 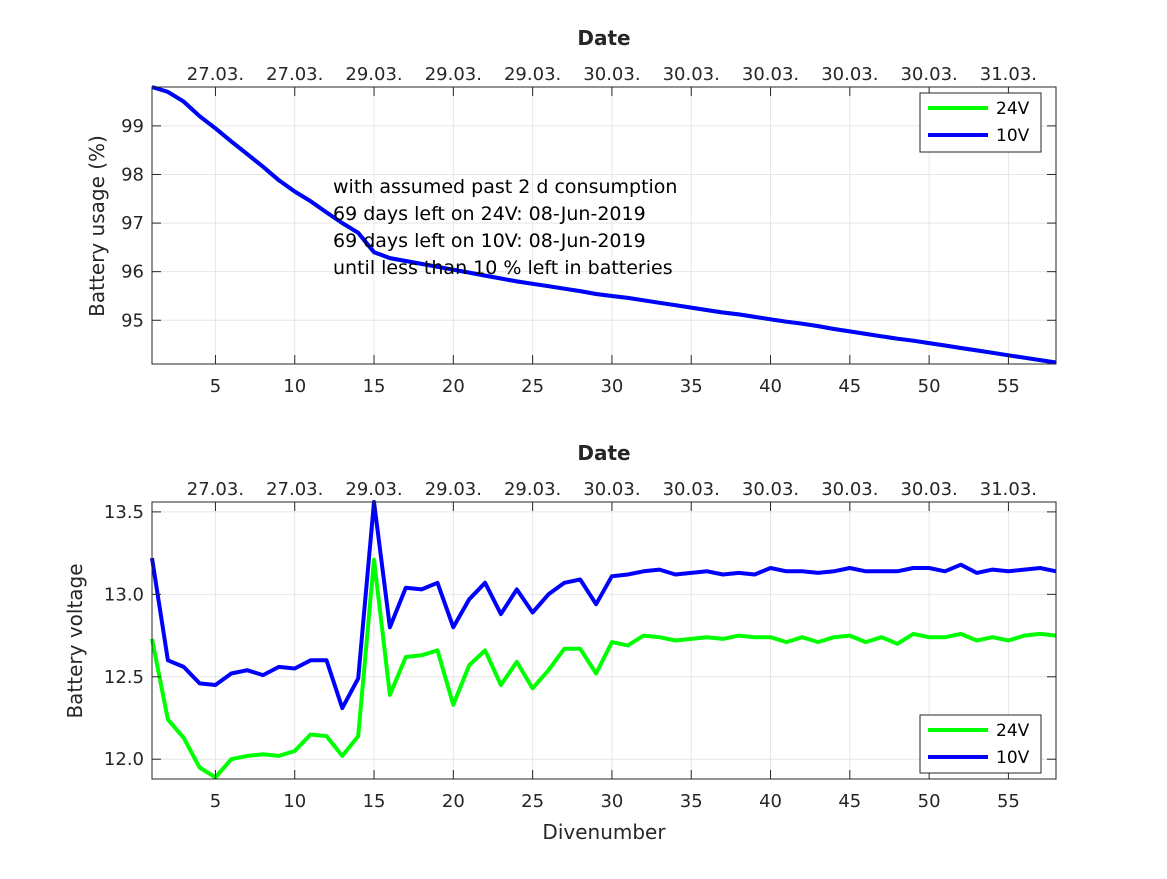 What do you see at coordinates (1008, 74) in the screenshot?
I see `usage-date-tick-label: 31.03.` at bounding box center [1008, 74].